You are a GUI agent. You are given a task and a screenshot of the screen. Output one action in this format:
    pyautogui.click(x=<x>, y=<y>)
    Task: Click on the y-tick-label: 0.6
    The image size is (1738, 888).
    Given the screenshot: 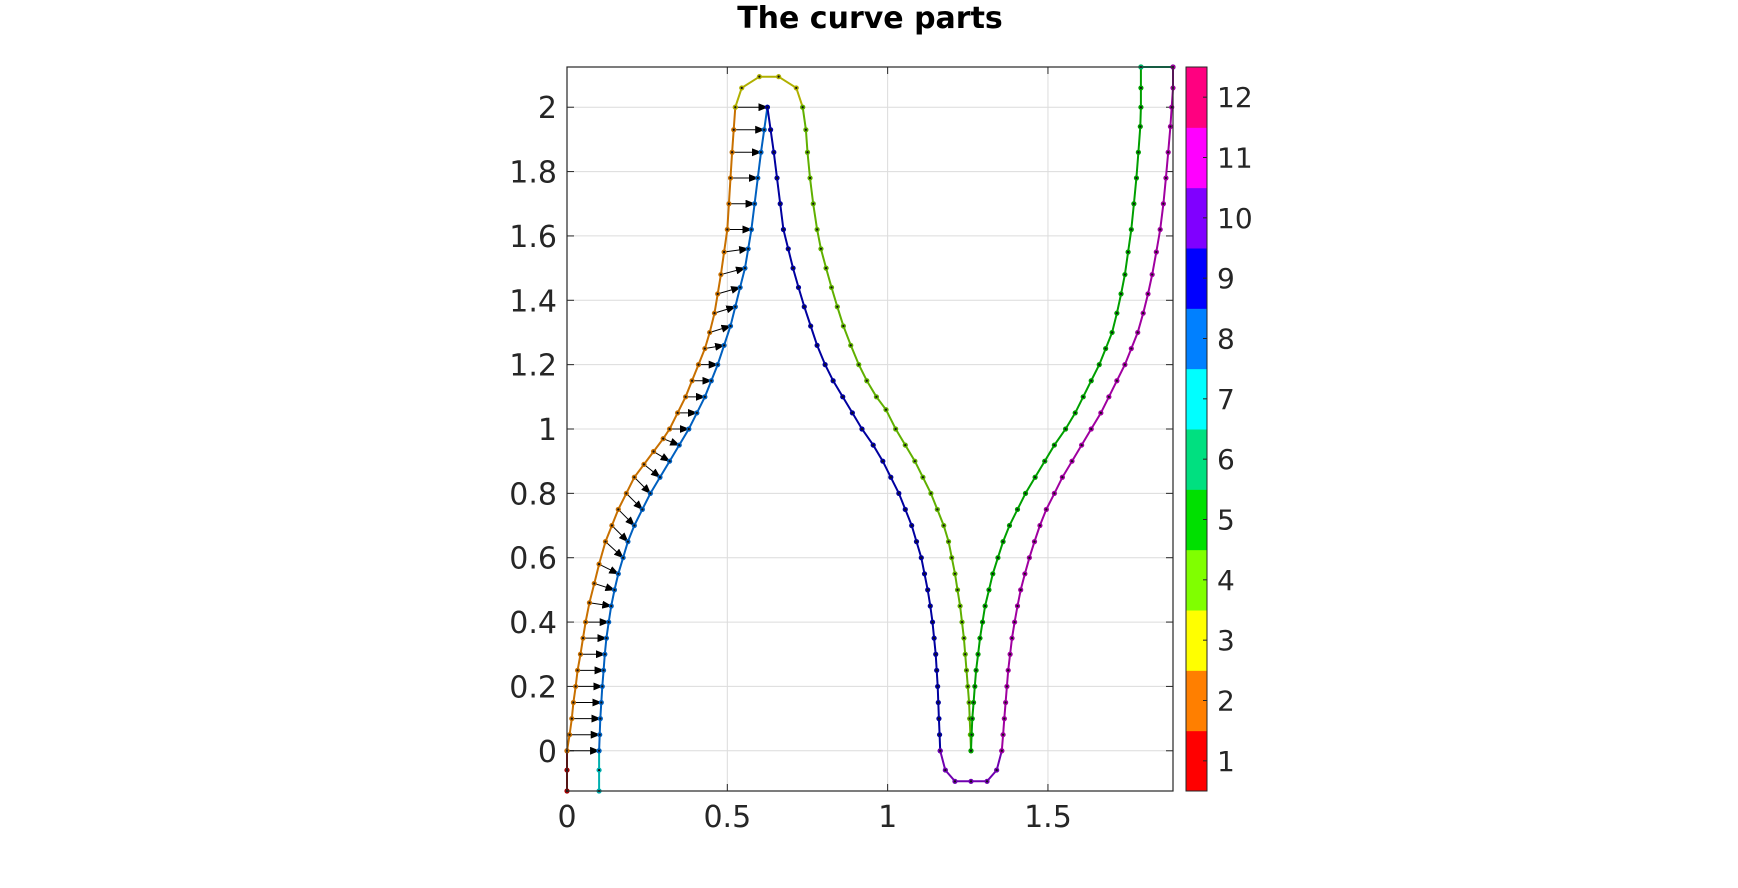 What is the action you would take?
    pyautogui.click(x=533, y=559)
    